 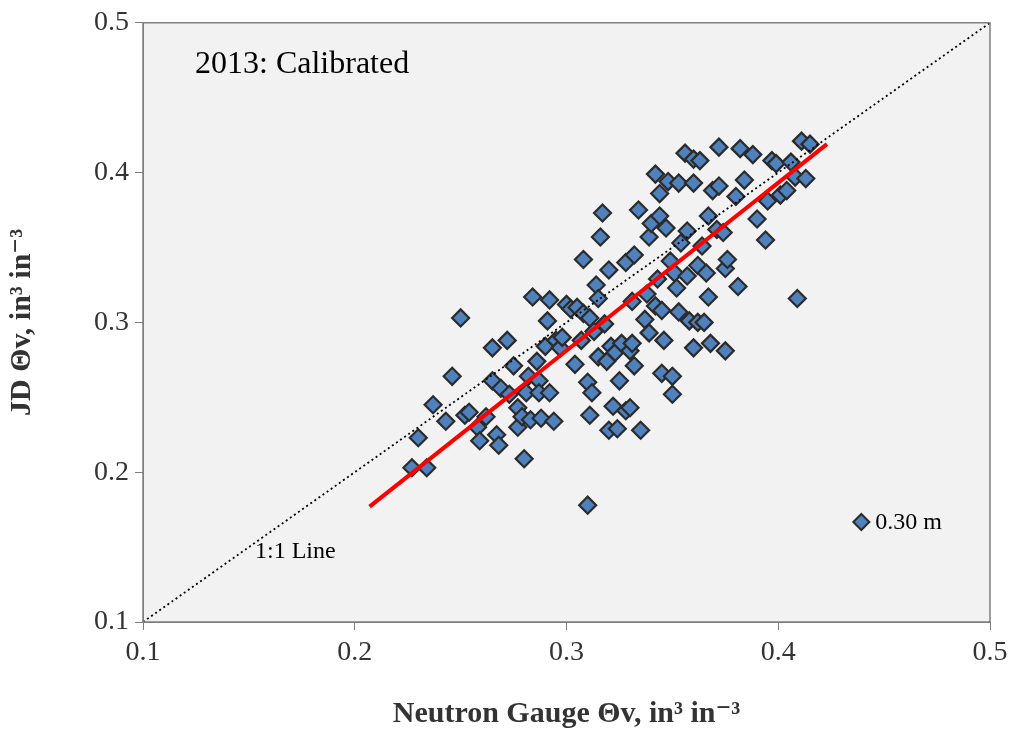 I want to click on x-tick-label: 0.3, so click(x=566, y=651).